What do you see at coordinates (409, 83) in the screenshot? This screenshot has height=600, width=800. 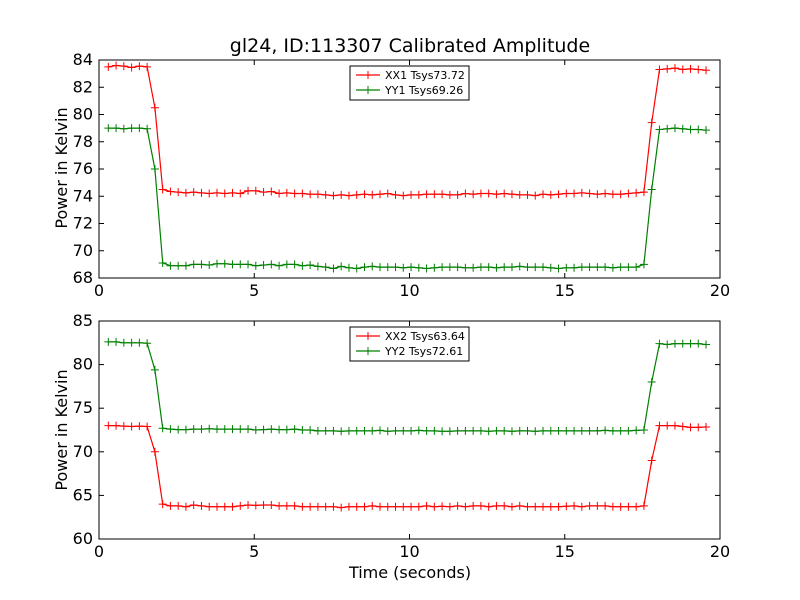 I see `legend-top: XX1 Tsys73.72 YY1 Tsys69.26` at bounding box center [409, 83].